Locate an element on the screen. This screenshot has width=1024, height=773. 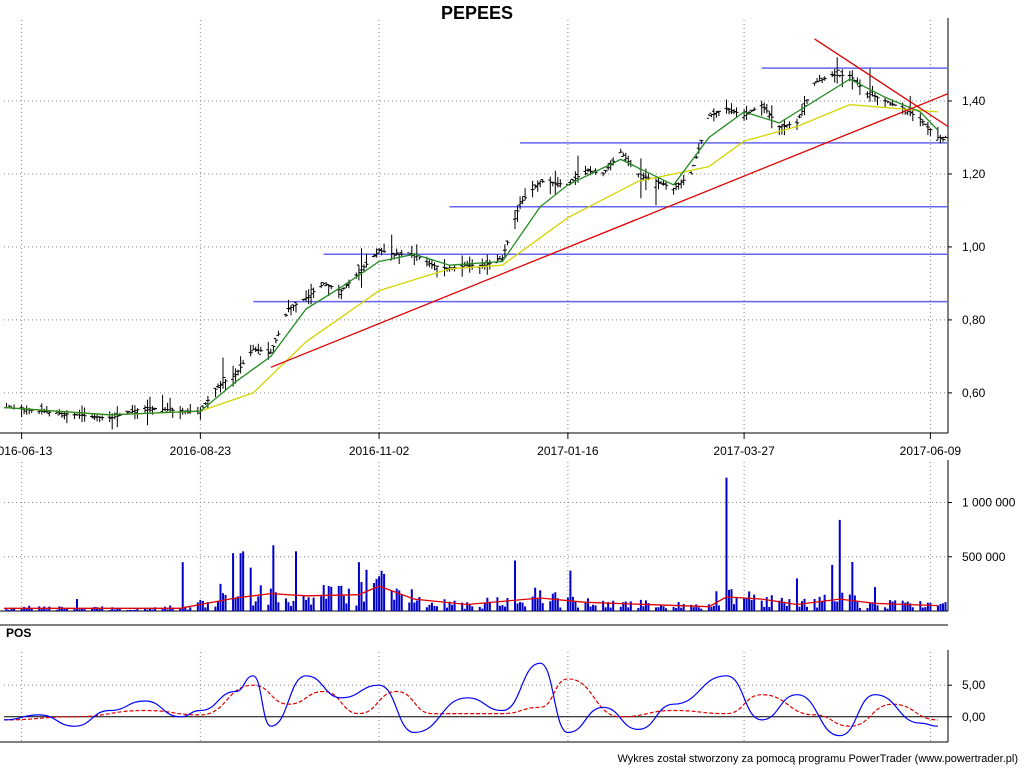
pos-signal-line is located at coordinates (470, 702).